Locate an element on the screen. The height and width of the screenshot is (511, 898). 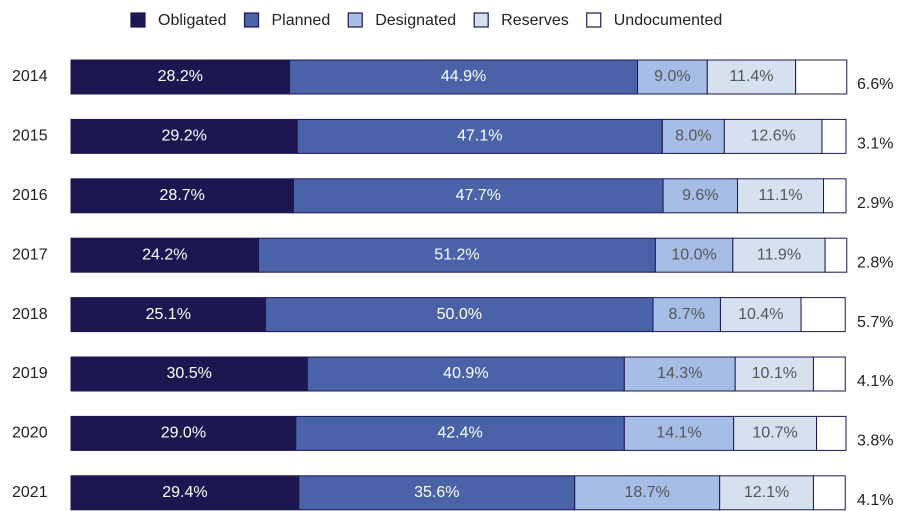
value-label: 14.3% is located at coordinates (679, 373).